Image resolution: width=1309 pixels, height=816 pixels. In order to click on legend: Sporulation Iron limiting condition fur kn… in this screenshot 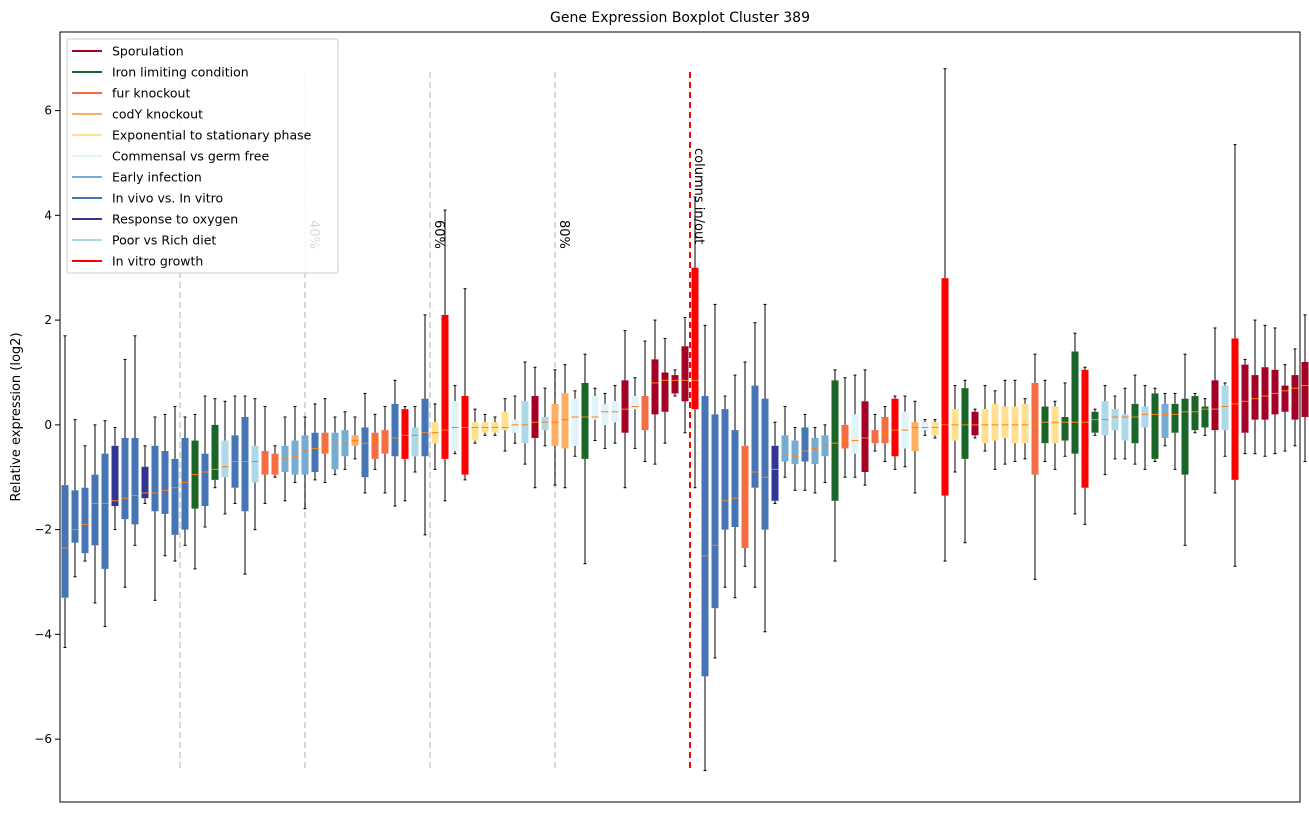, I will do `click(202, 156)`.